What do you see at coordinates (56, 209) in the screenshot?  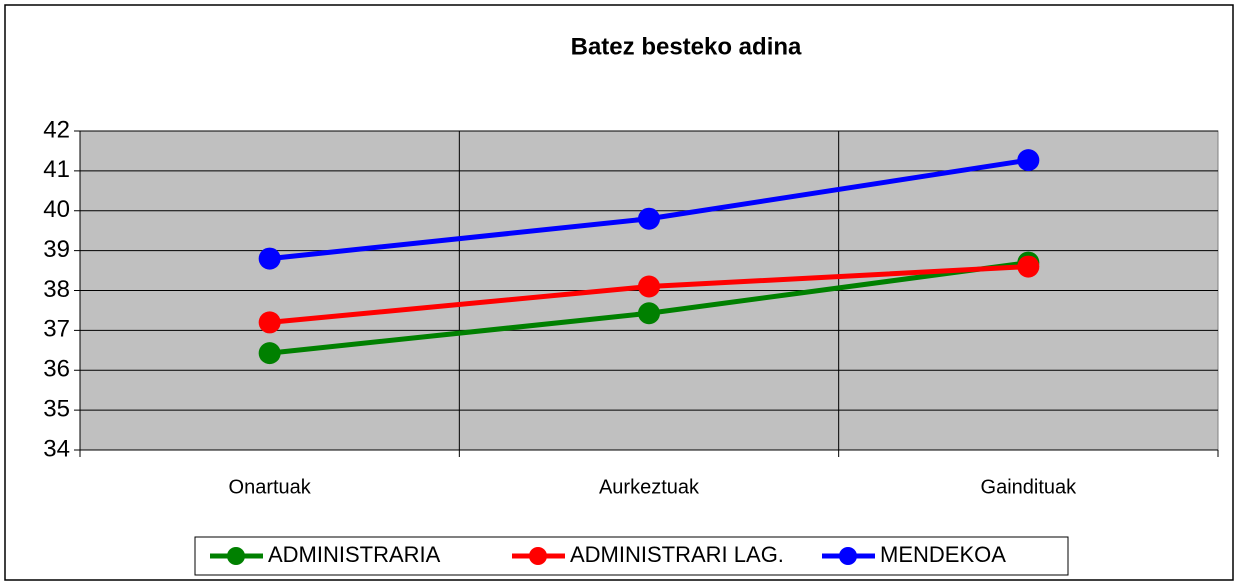 I see `y-tick-label: 40` at bounding box center [56, 209].